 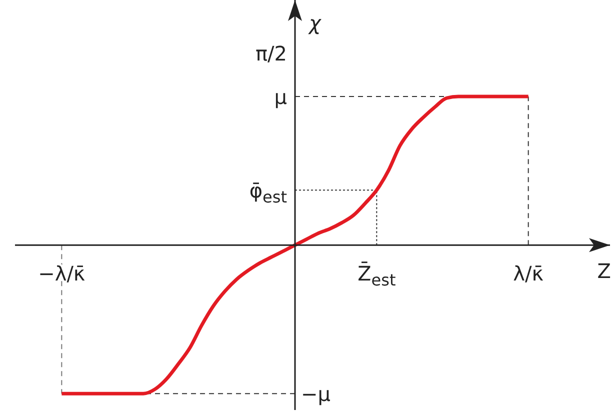 I want to click on ref-line-label: μ, so click(x=281, y=96).